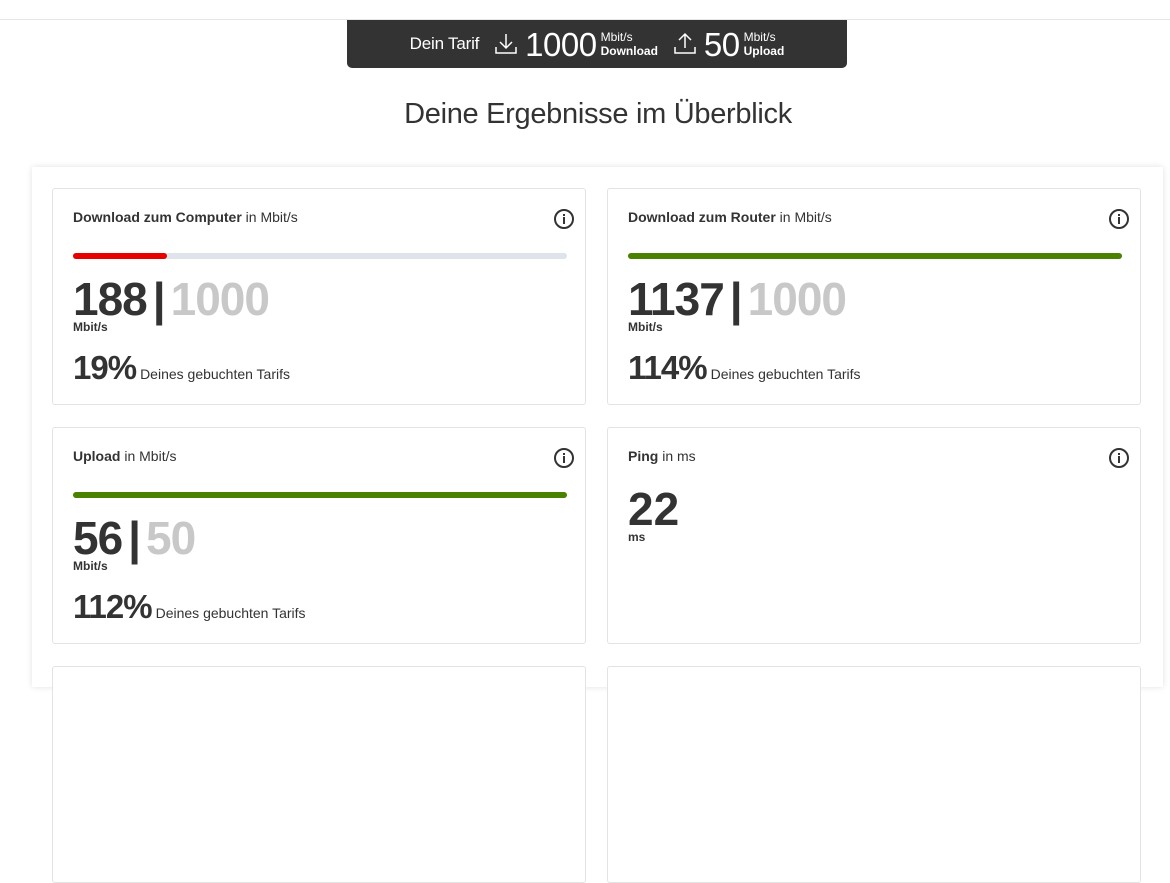 The width and height of the screenshot is (1170, 883). Describe the element at coordinates (444, 43) in the screenshot. I see `tariff-label: Dein Tarif` at that location.